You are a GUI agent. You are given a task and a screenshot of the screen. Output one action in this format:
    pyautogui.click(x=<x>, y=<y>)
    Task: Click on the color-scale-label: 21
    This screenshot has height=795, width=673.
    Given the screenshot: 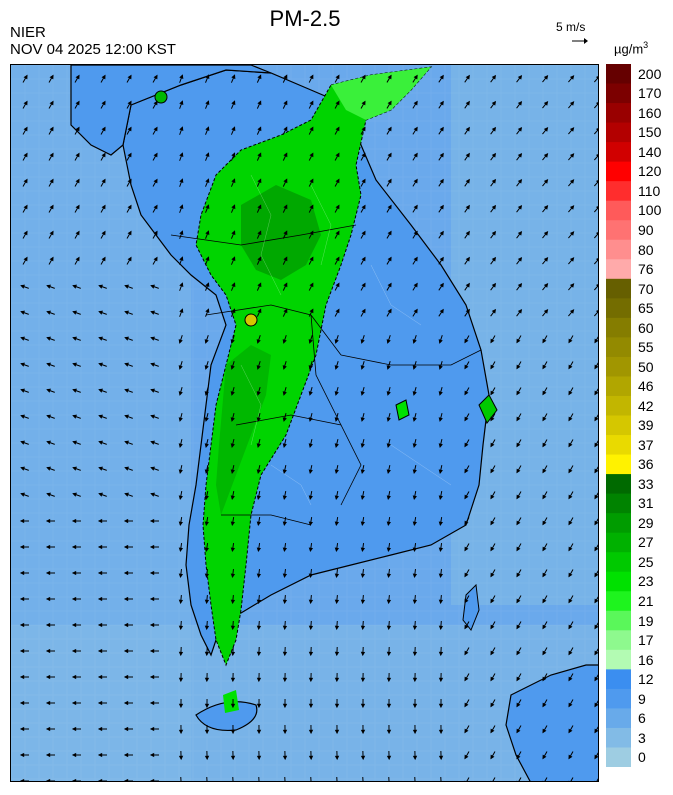 What is the action you would take?
    pyautogui.click(x=646, y=601)
    